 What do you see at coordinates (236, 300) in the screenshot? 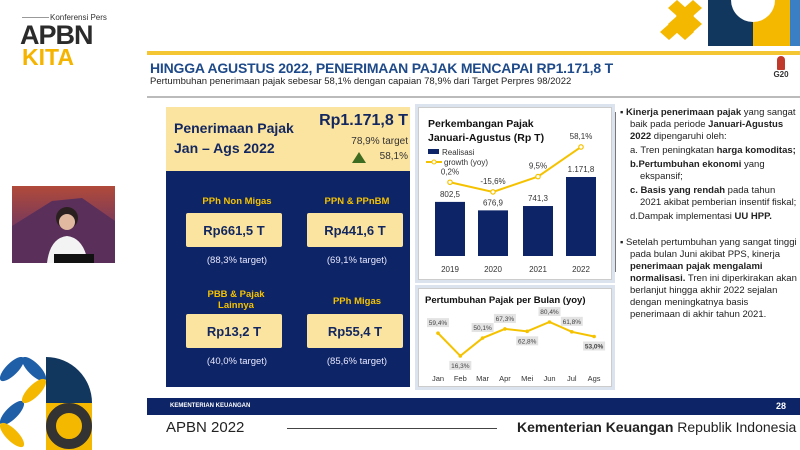
I see `category-label: PBB & Pajak Lainnya` at bounding box center [236, 300].